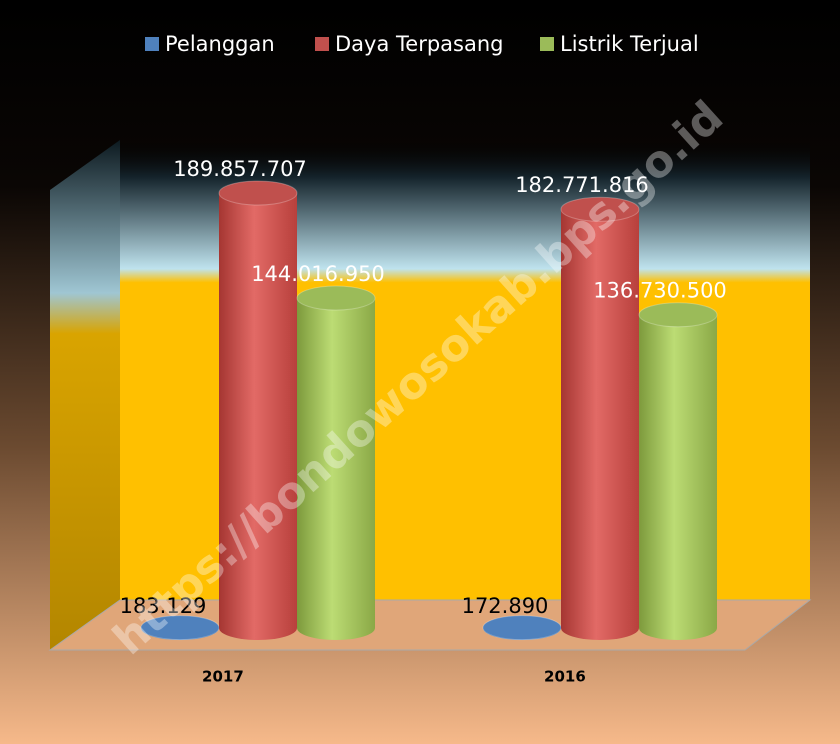 The width and height of the screenshot is (840, 744). I want to click on legend-label: Listrik Terjual, so click(629, 44).